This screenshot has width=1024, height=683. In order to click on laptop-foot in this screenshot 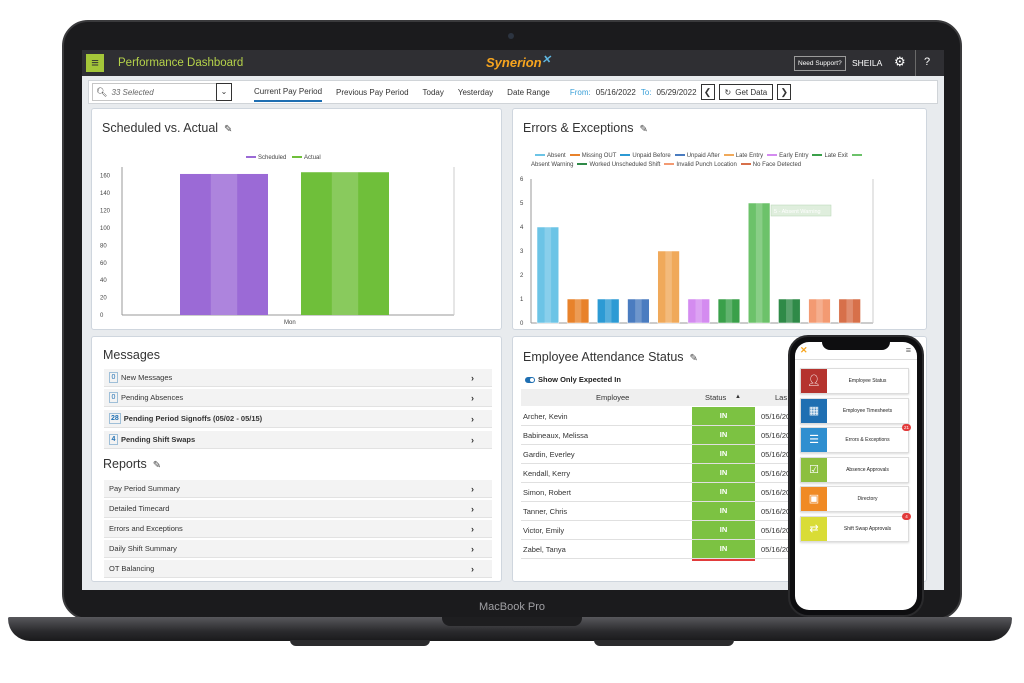, I will do `click(360, 643)`.